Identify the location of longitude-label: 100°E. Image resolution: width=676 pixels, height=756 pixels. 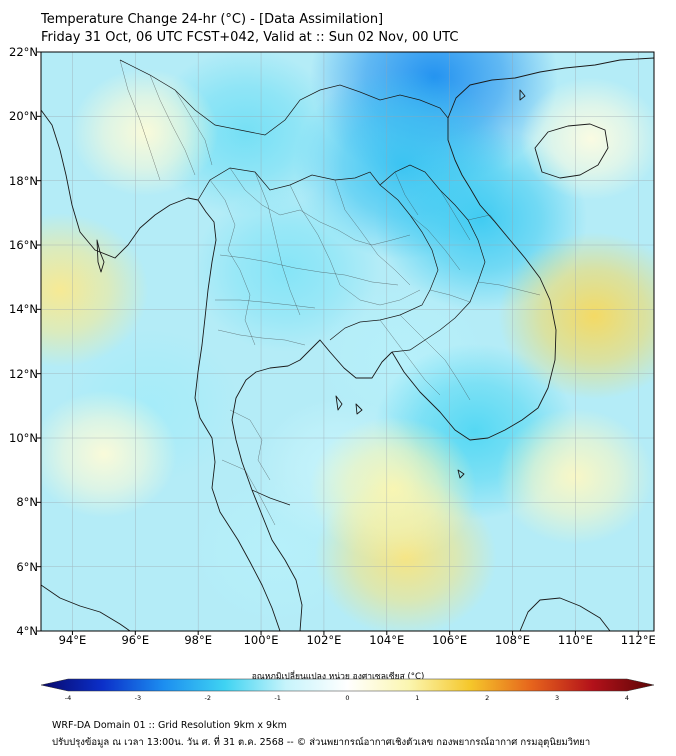
(261, 640).